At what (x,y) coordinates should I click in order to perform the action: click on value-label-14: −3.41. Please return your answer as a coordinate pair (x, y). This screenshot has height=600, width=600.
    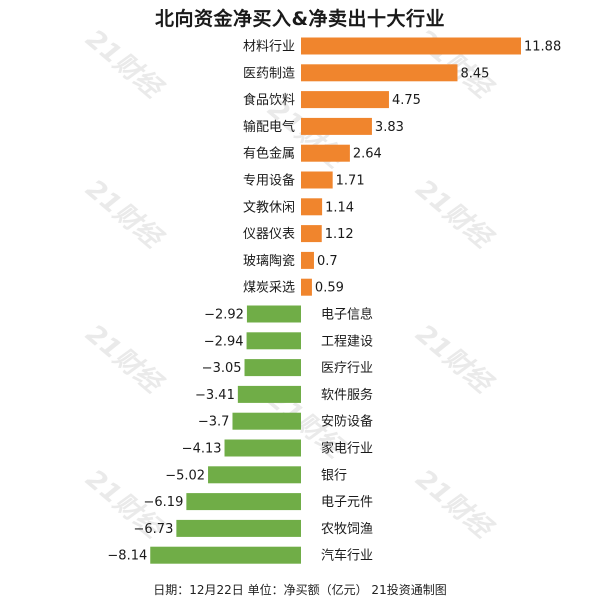
    Looking at the image, I should click on (215, 395).